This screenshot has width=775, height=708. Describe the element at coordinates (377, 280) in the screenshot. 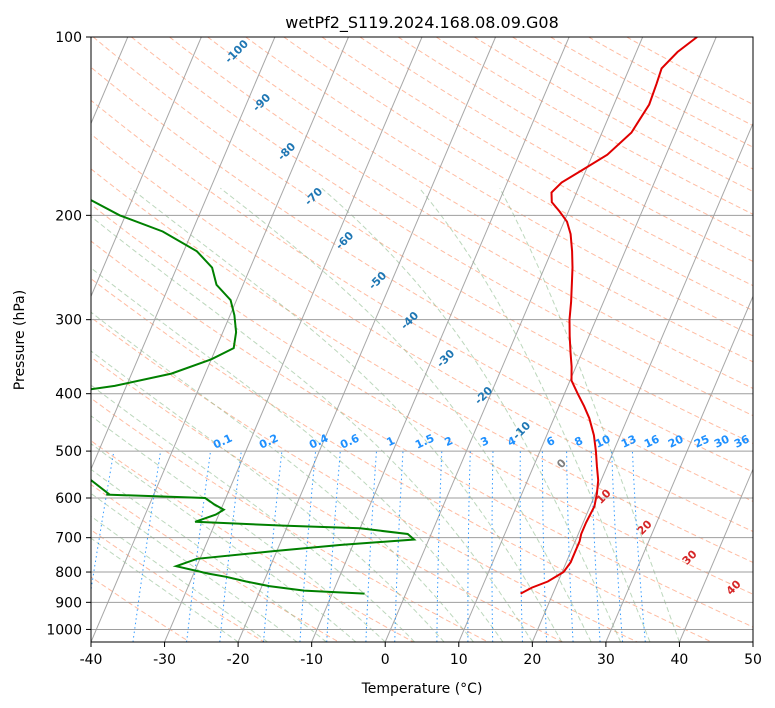

I see `isotherm-label: -50` at that location.